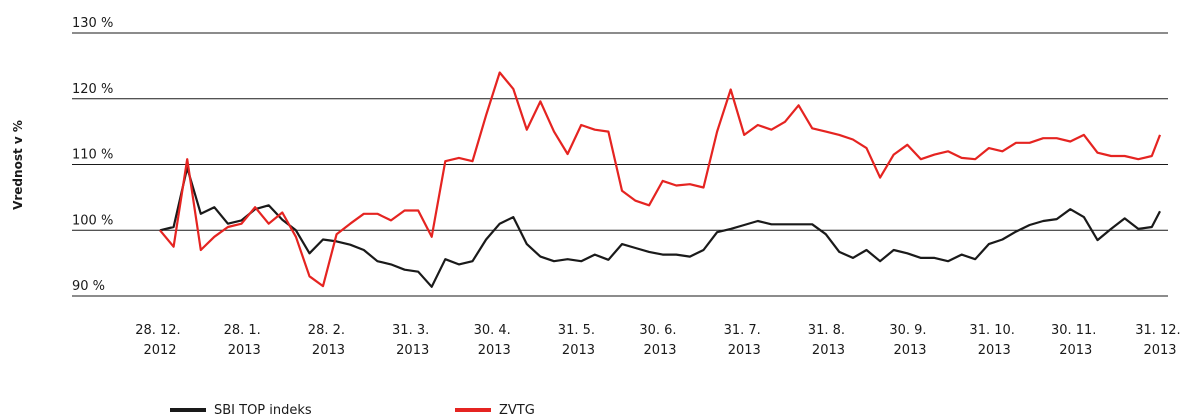 The width and height of the screenshot is (1197, 419). I want to click on x-tick-label: 30. 9. 2013, so click(909, 340).